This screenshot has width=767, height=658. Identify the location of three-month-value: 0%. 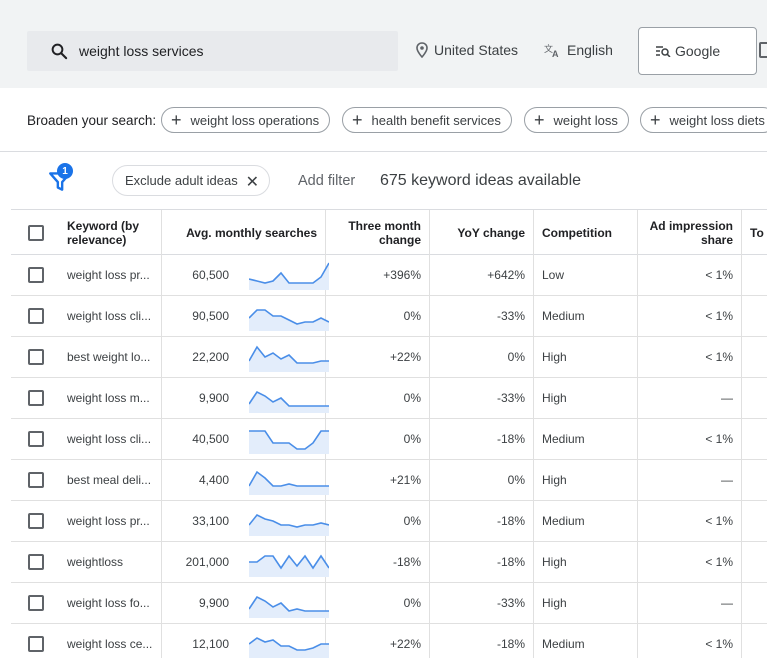
(412, 521).